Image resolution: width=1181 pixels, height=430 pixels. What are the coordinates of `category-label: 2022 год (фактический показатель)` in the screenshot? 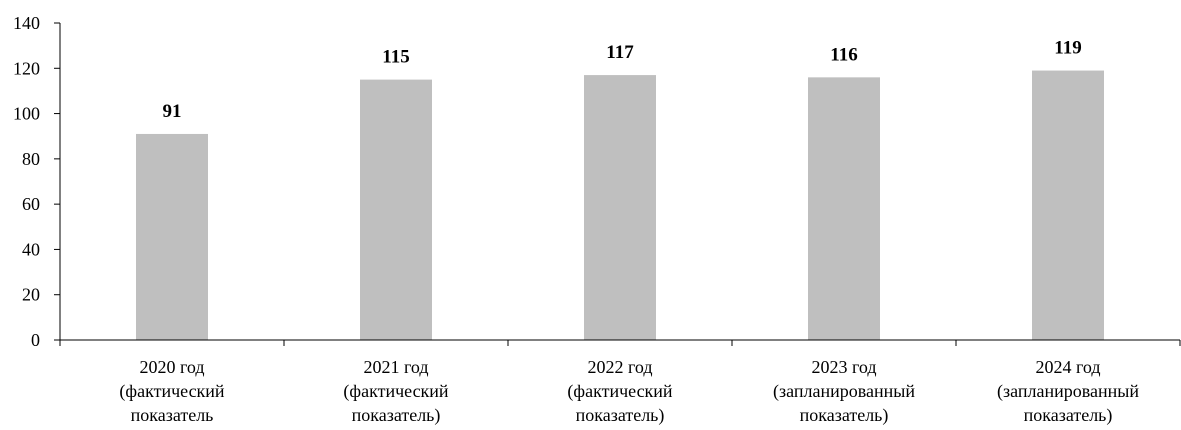 It's located at (620, 391).